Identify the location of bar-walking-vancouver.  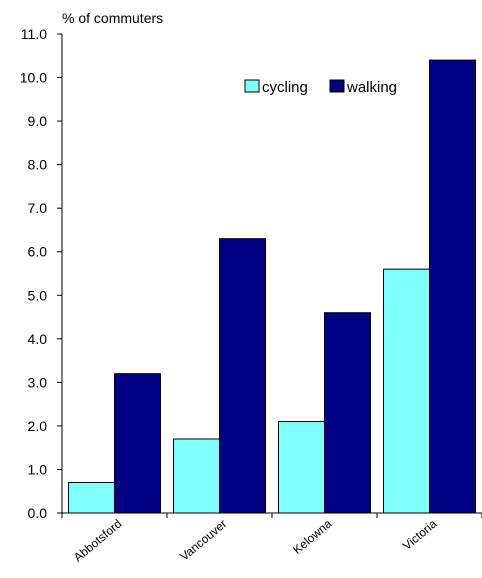
(242, 376).